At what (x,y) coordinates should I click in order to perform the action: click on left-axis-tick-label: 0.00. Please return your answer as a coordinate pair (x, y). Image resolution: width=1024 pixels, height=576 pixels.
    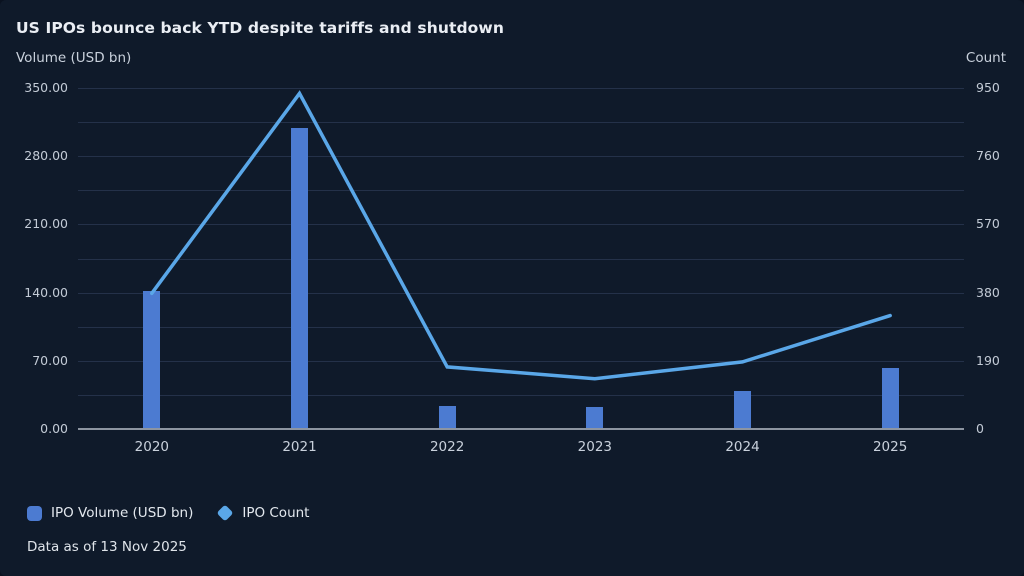
    Looking at the image, I should click on (54, 428).